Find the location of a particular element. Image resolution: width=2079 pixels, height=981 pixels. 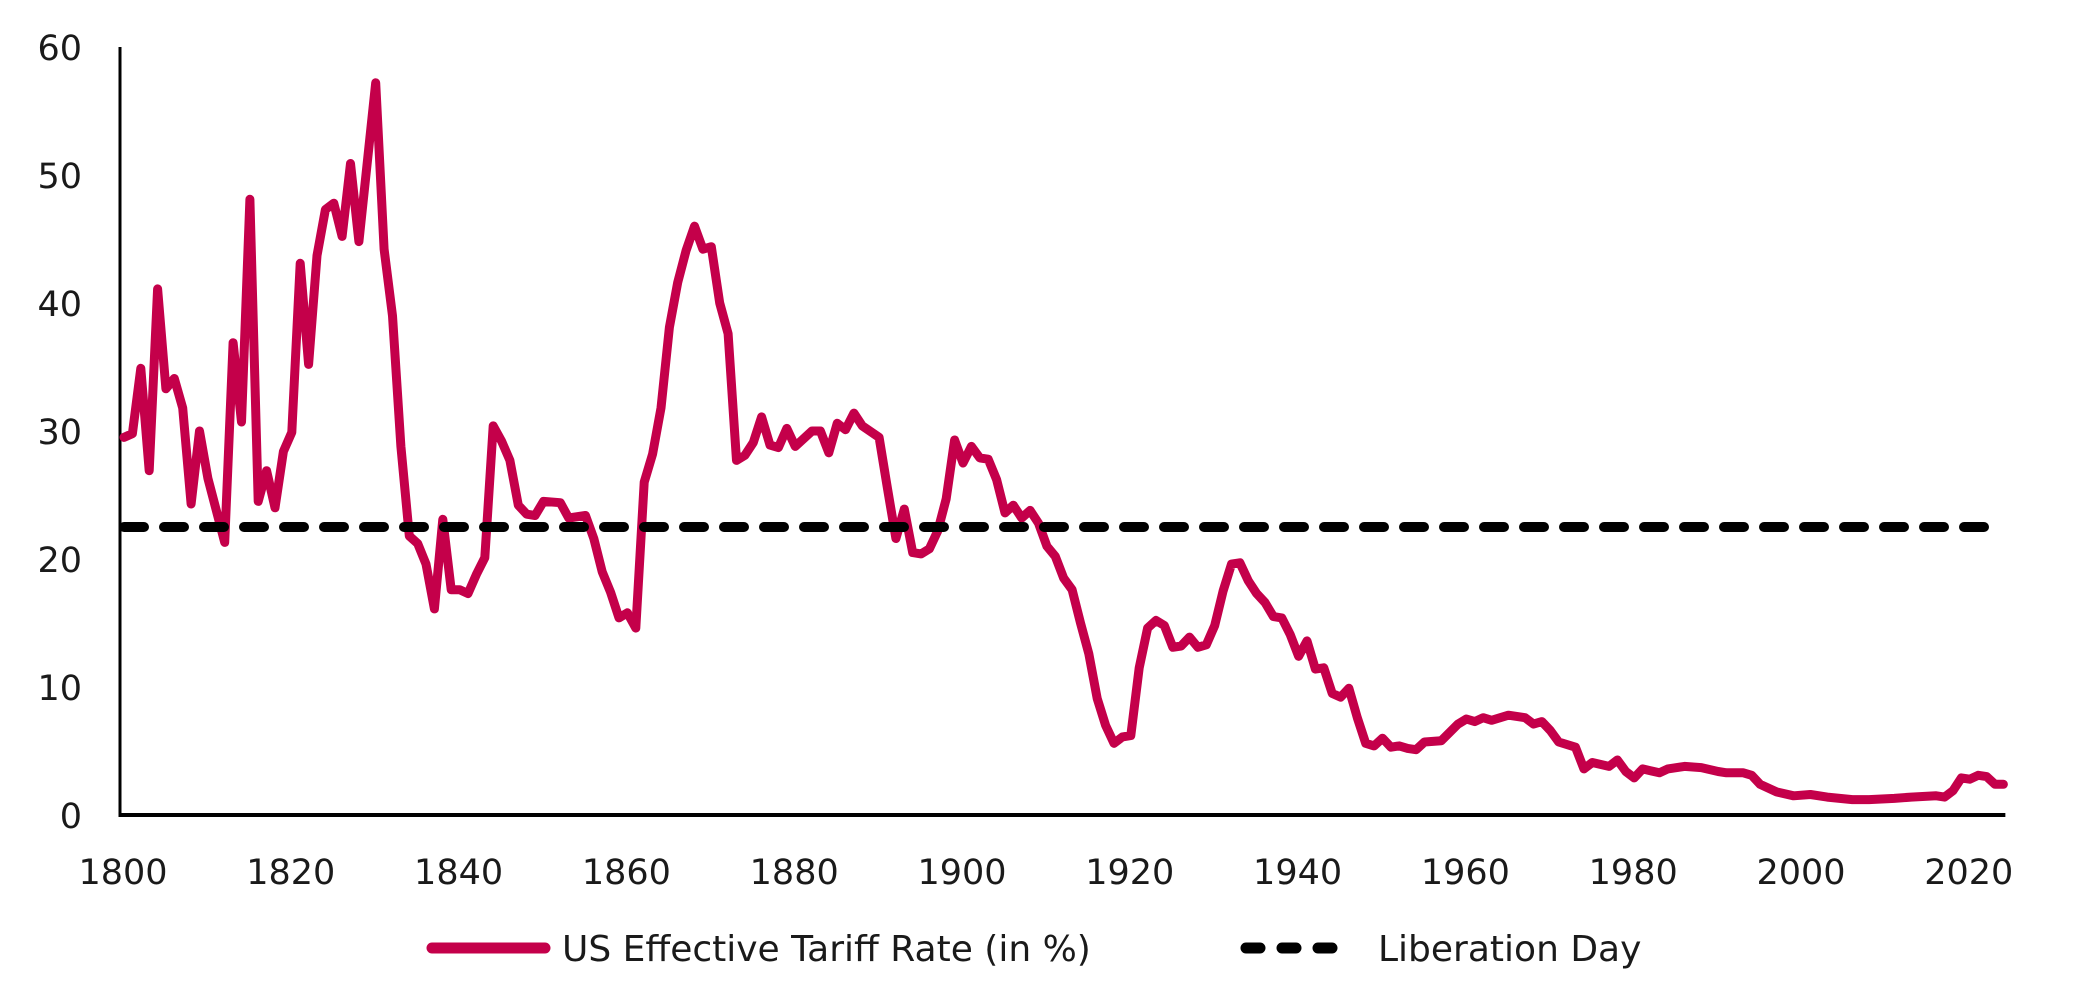

x-tick-label: 1940 is located at coordinates (1297, 873).